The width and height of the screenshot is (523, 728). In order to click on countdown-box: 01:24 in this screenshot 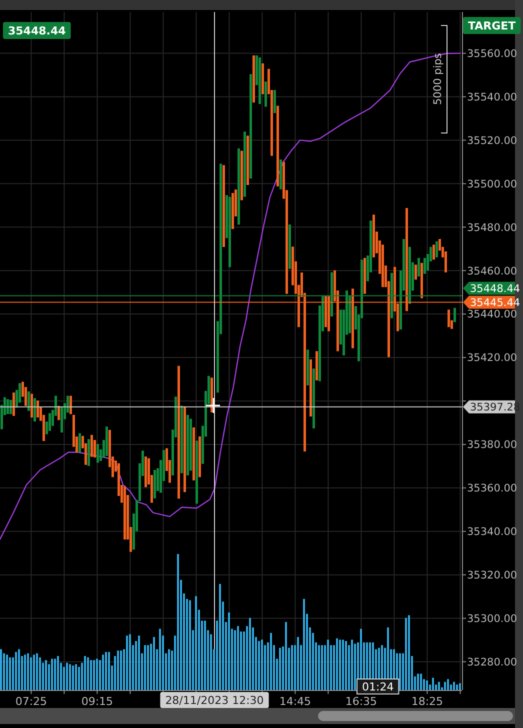, I will do `click(378, 686)`.